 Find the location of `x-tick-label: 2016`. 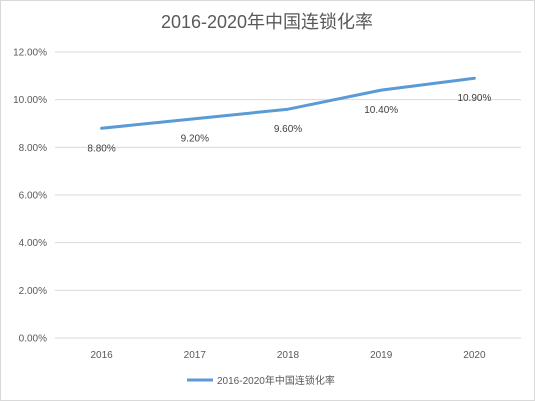

x-tick-label: 2016 is located at coordinates (101, 355).